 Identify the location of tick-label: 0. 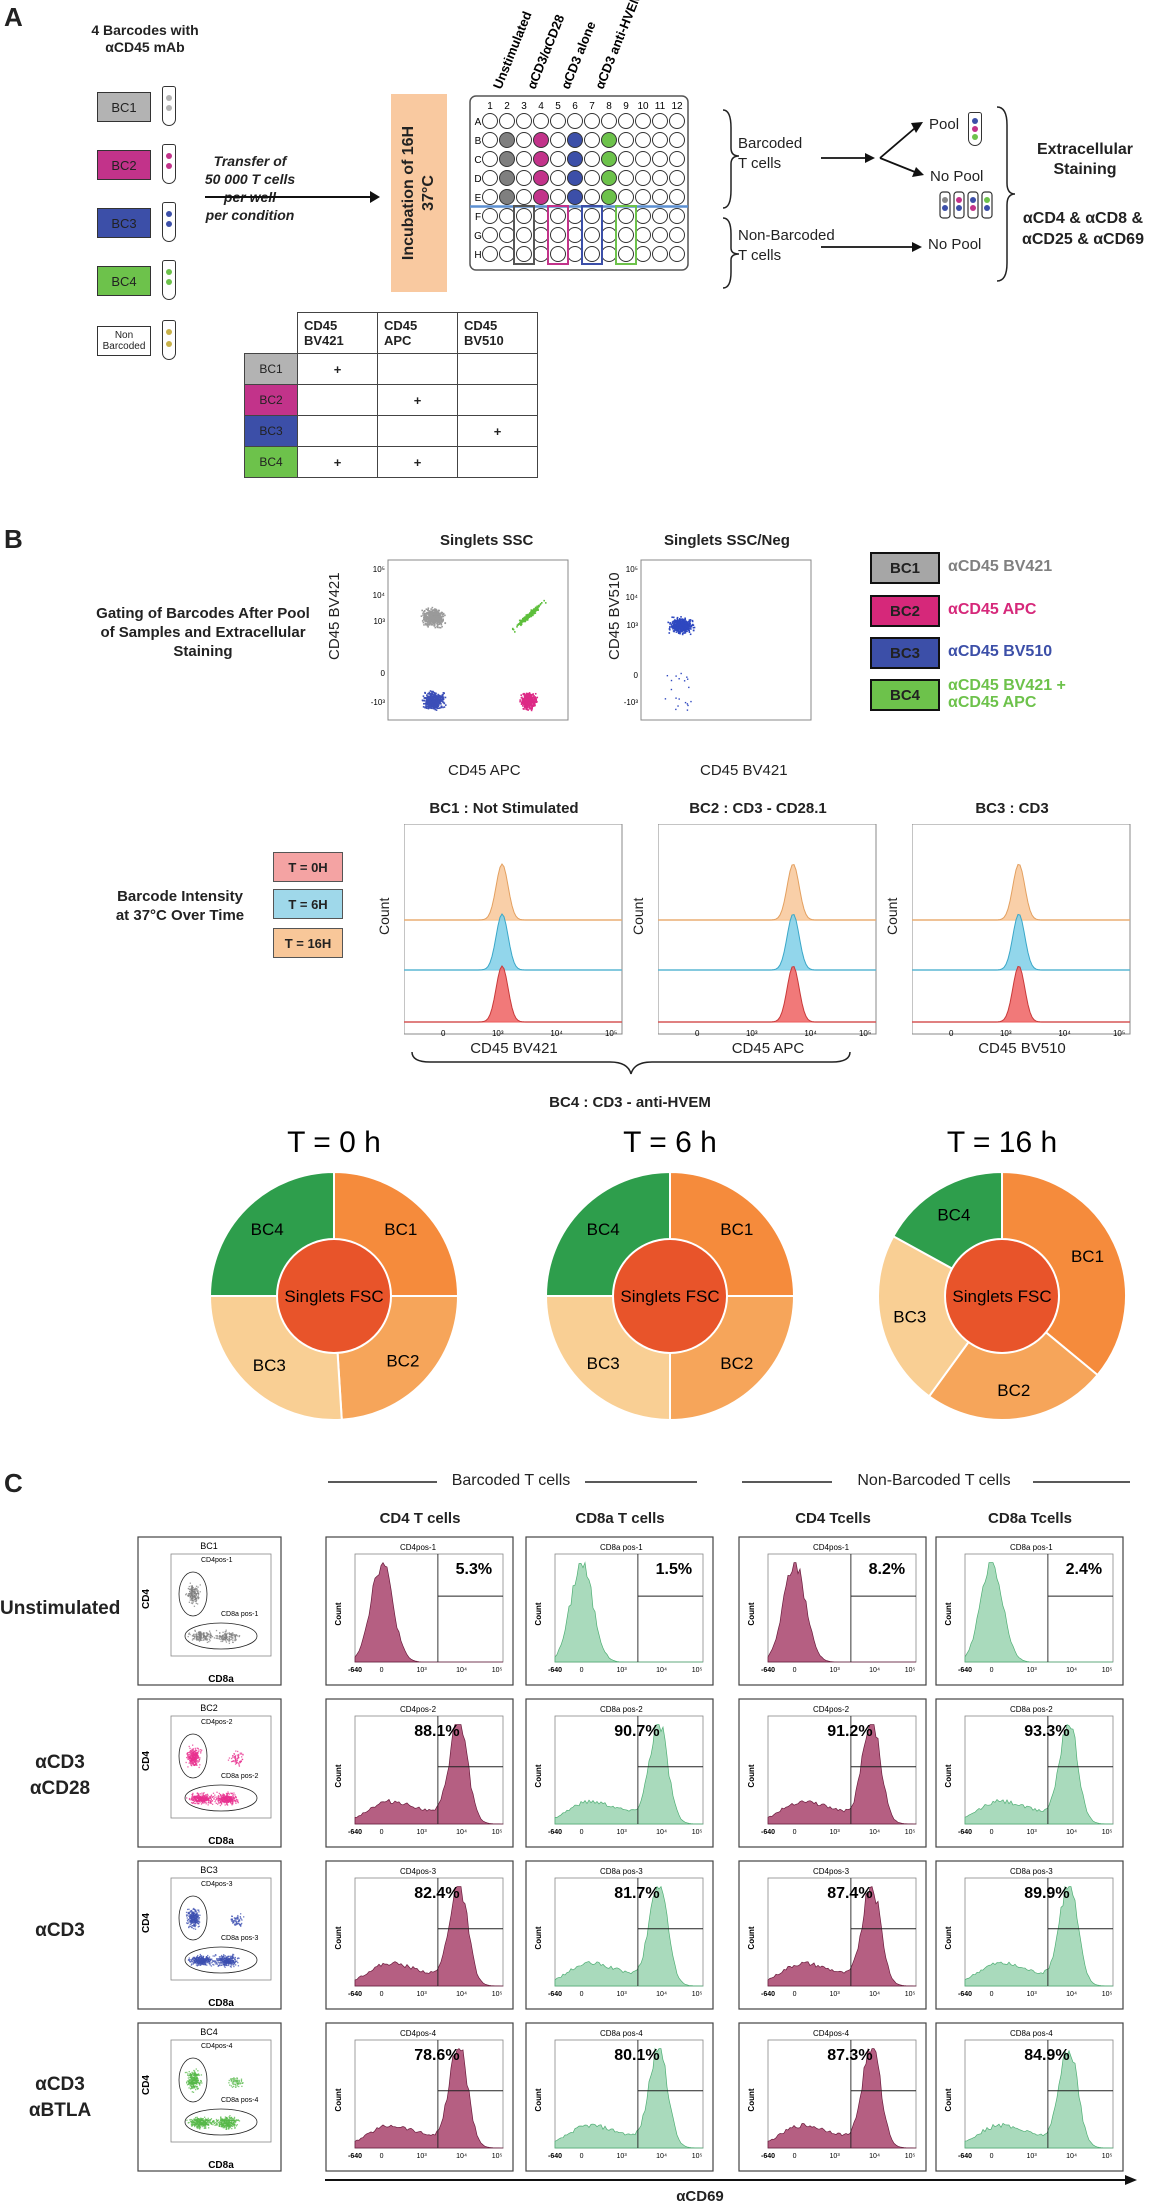
(582, 1670).